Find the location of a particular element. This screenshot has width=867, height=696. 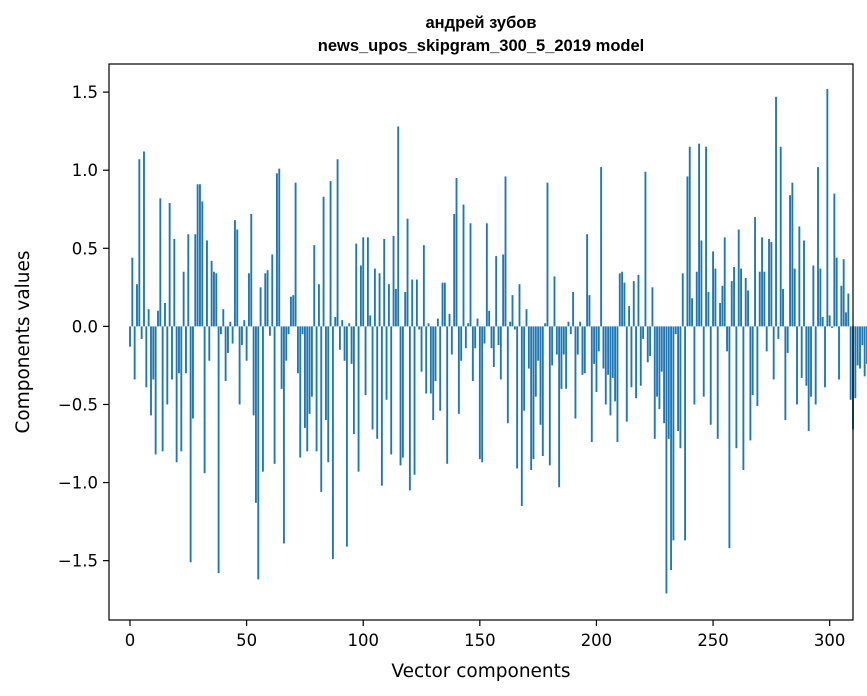

y-axis-ticks: −1.5 −1.0 −0.5 0.0 0.5 1.0 1.5 is located at coordinates (83, 327).